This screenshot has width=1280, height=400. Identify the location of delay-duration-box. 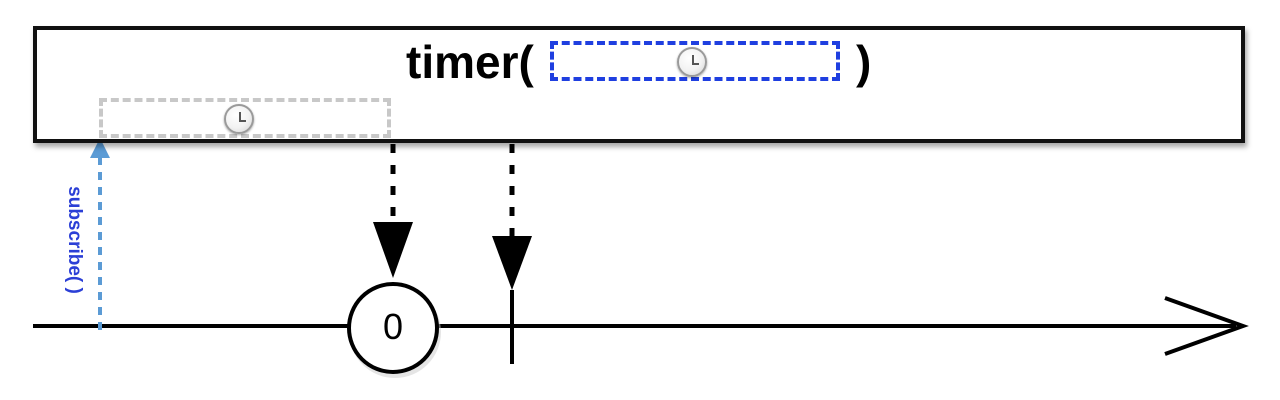
(245, 118).